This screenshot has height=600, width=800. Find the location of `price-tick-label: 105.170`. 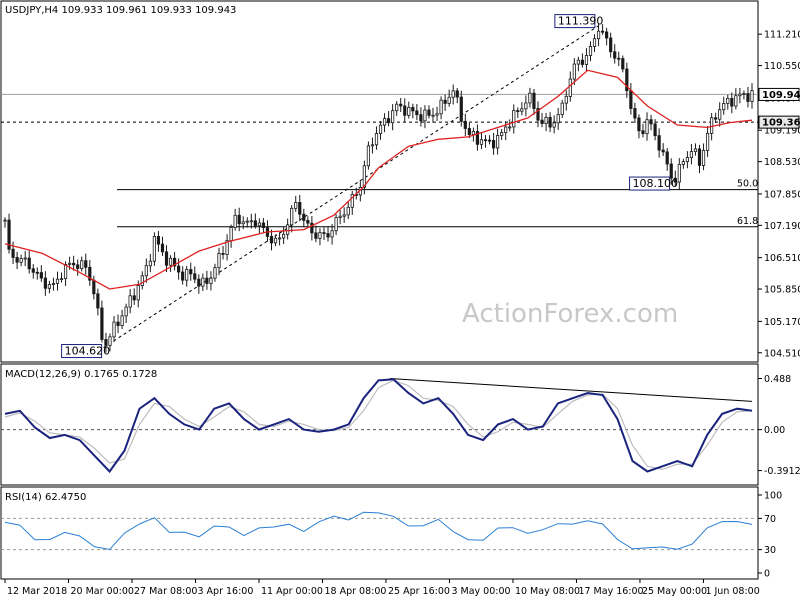

price-tick-label: 105.170 is located at coordinates (782, 322).